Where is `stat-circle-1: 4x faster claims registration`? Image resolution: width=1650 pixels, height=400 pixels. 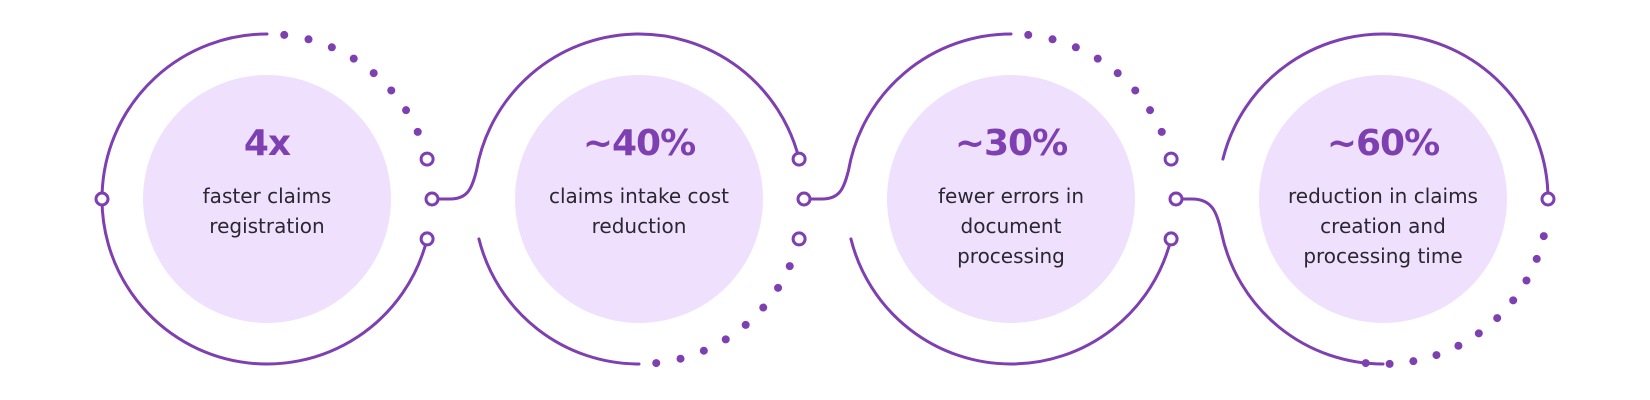 stat-circle-1: 4x faster claims registration is located at coordinates (267, 199).